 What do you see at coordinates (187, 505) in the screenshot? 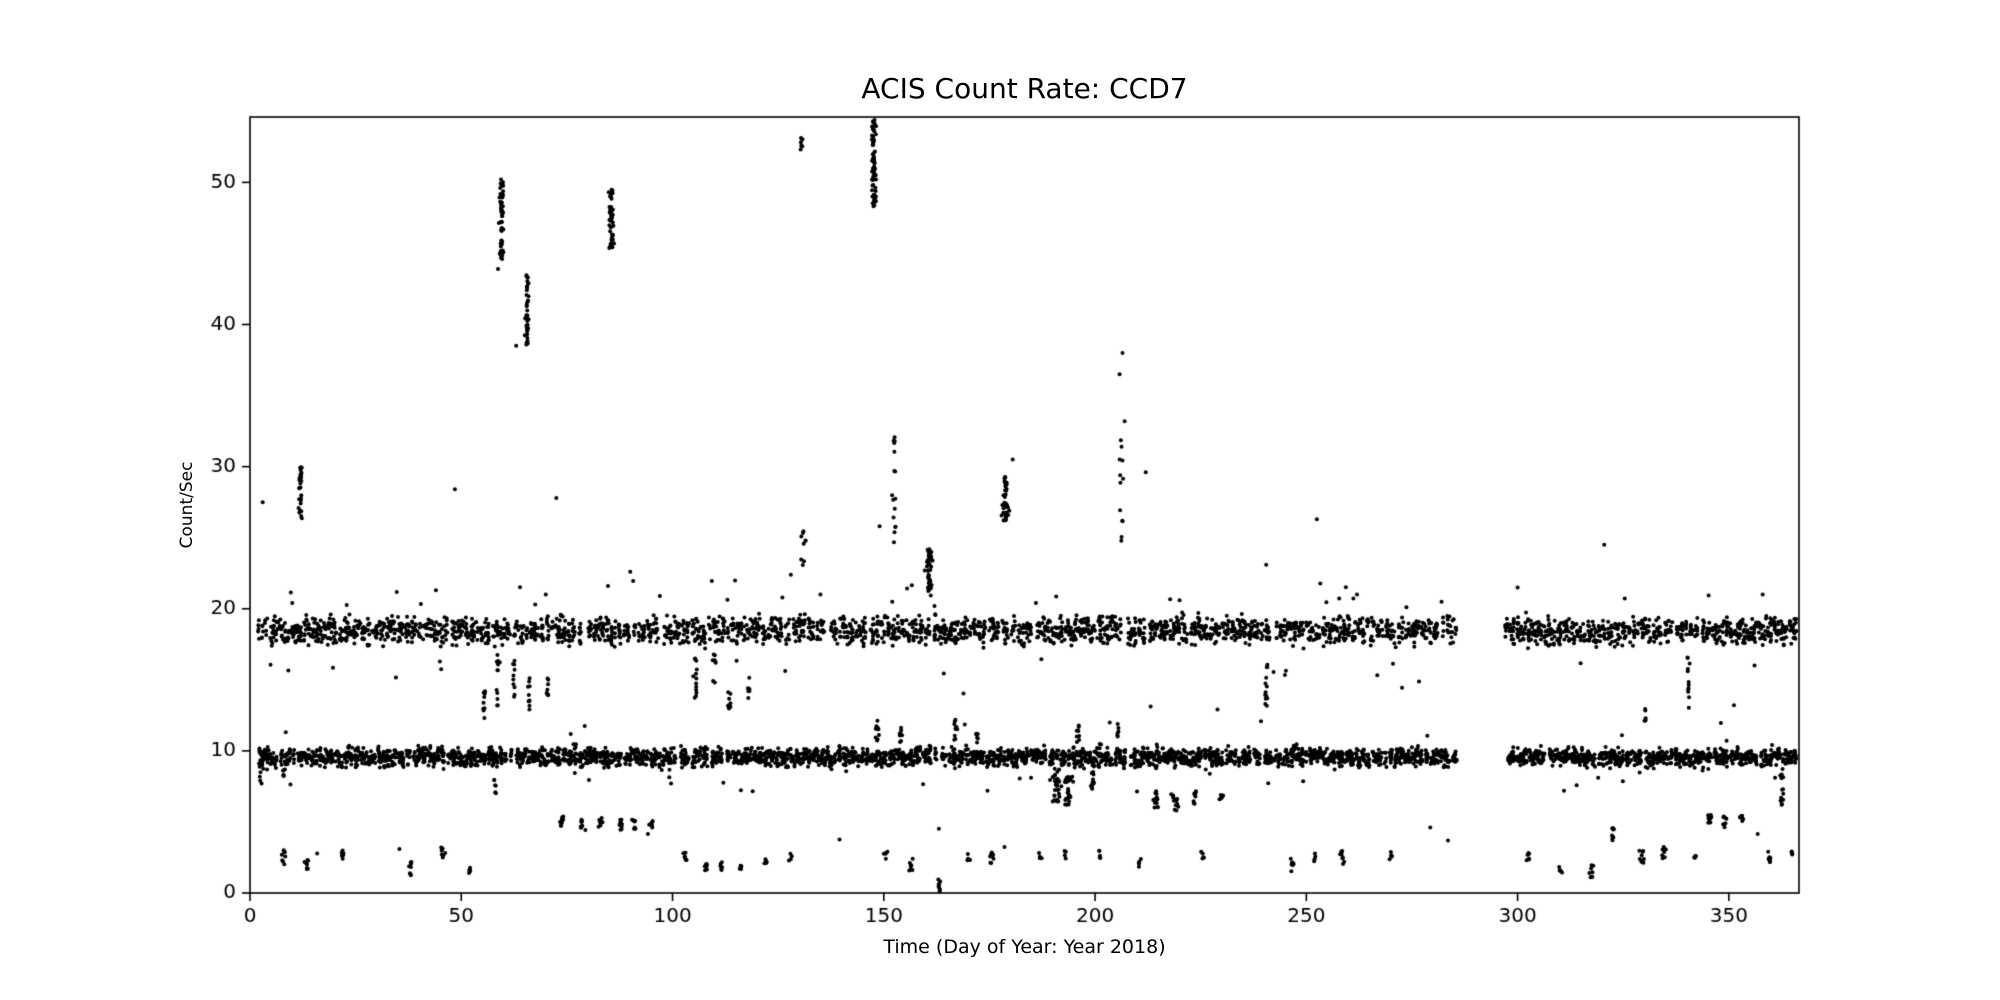
I see `y-axis-label: Count/Sec` at bounding box center [187, 505].